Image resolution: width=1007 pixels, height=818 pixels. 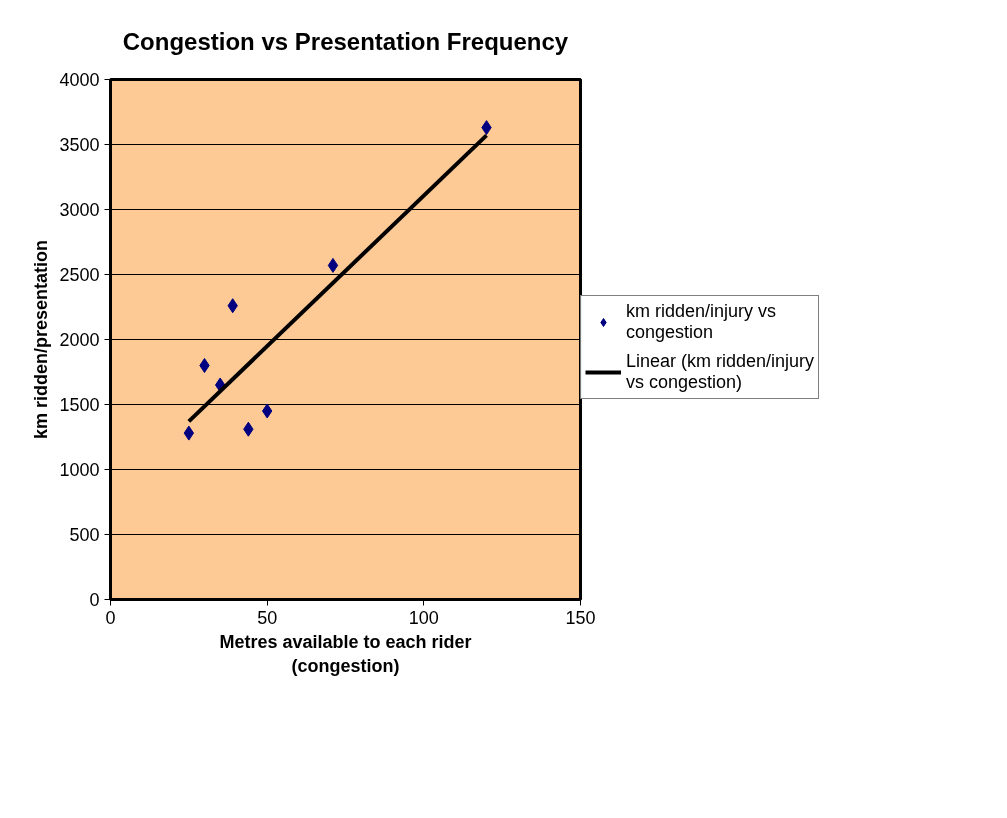 I want to click on y-tick-label: 1000, so click(x=79, y=470).